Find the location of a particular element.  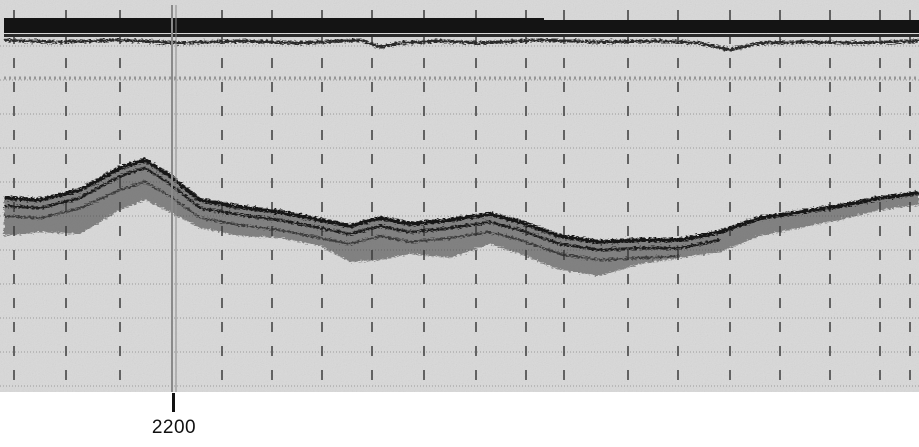

time-marker-label: 2200 is located at coordinates (174, 427).